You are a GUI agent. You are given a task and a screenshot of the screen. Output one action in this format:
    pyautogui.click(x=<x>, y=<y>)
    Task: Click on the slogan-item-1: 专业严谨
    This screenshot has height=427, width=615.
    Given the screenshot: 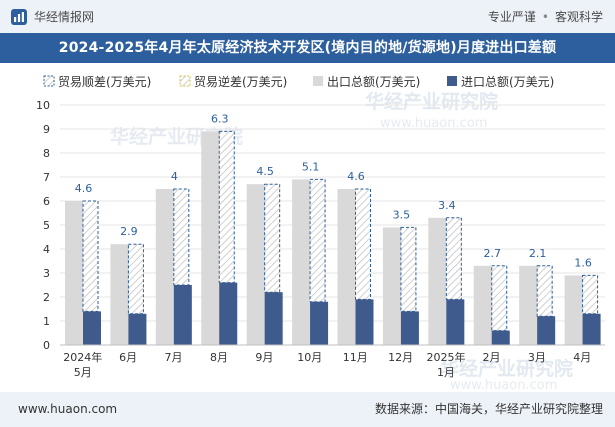 What is the action you would take?
    pyautogui.click(x=511, y=17)
    